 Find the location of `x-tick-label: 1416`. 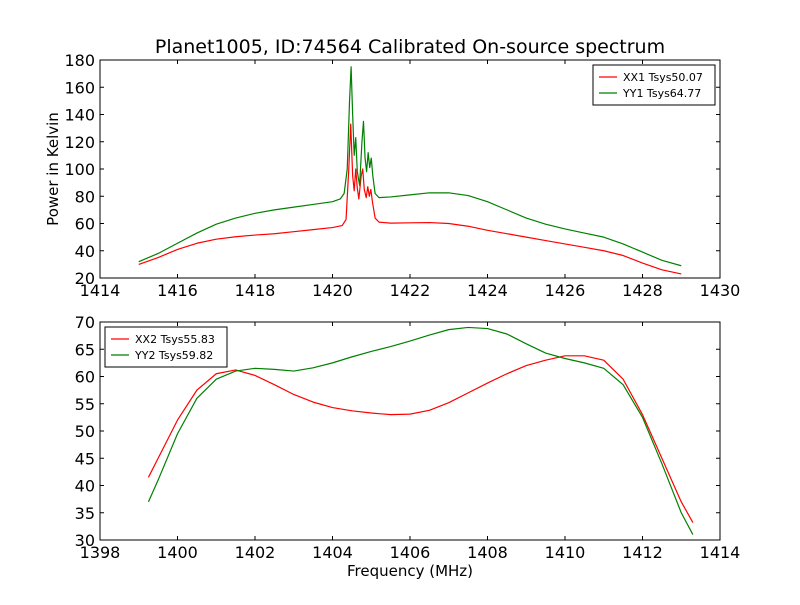

x-tick-label: 1416 is located at coordinates (177, 290).